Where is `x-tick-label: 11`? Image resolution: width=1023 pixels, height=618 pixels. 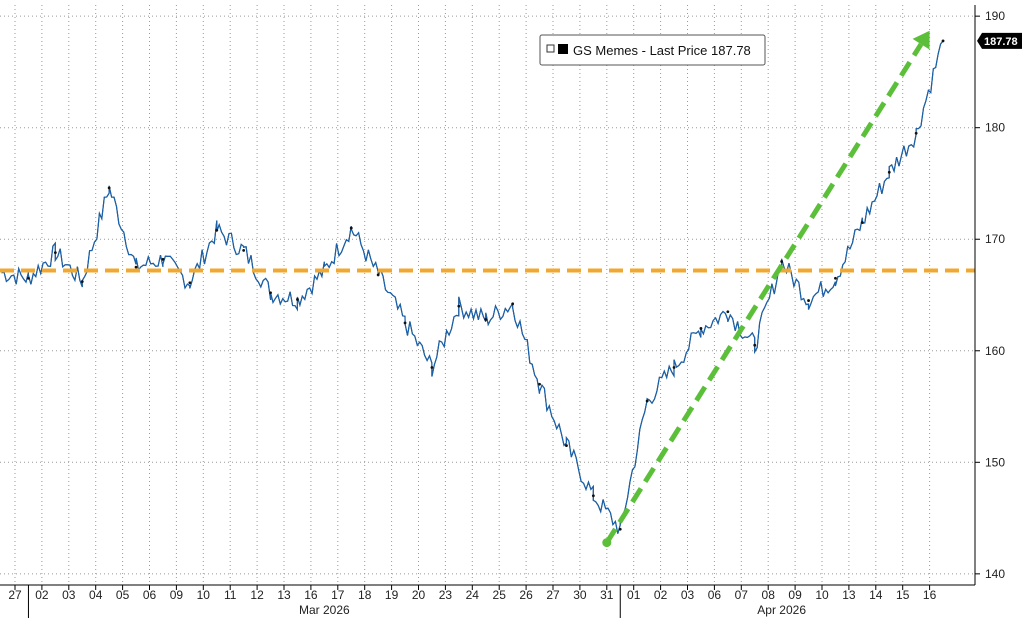
x-tick-label: 11 is located at coordinates (230, 595).